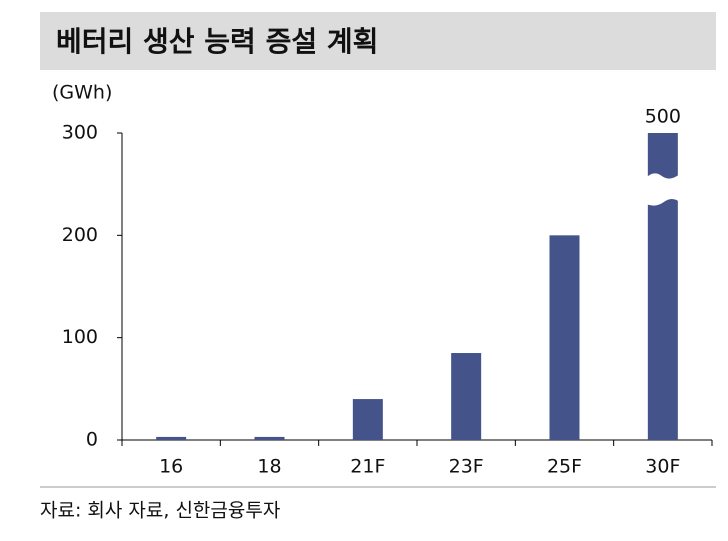  What do you see at coordinates (564, 467) in the screenshot?
I see `x-tick-label: 25F` at bounding box center [564, 467].